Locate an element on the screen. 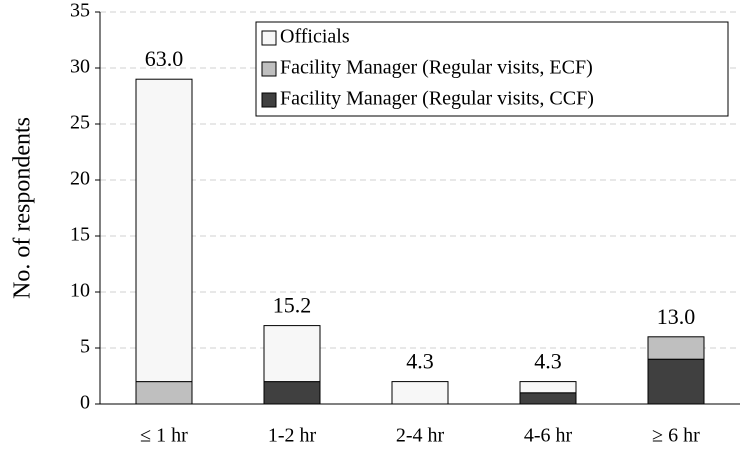  x-tick-label: ≤ 1 hr is located at coordinates (164, 436).